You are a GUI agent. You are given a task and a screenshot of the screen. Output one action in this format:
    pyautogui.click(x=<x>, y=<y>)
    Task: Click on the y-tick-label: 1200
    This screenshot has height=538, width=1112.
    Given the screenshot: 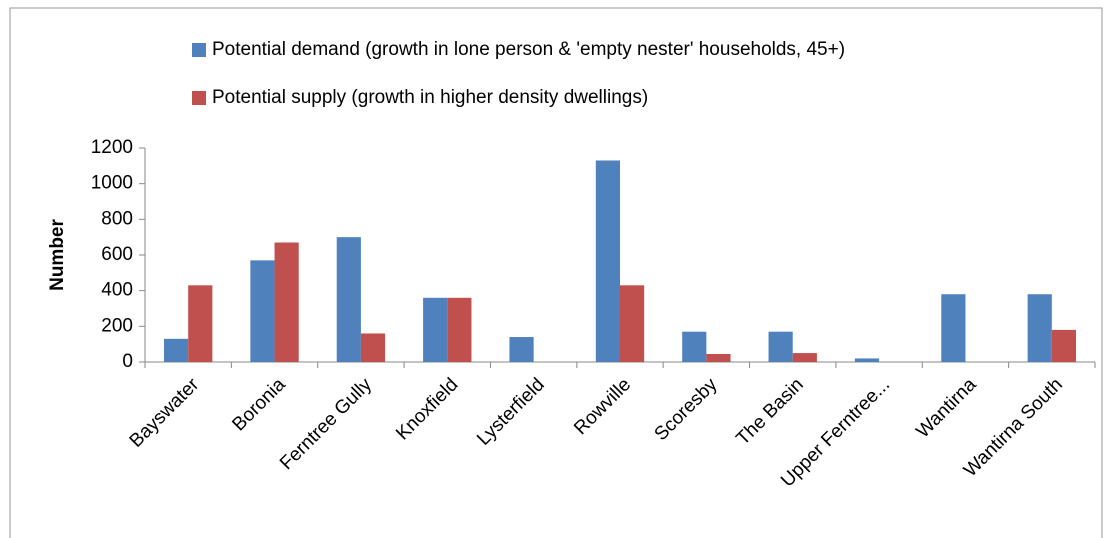 What is the action you would take?
    pyautogui.click(x=112, y=147)
    